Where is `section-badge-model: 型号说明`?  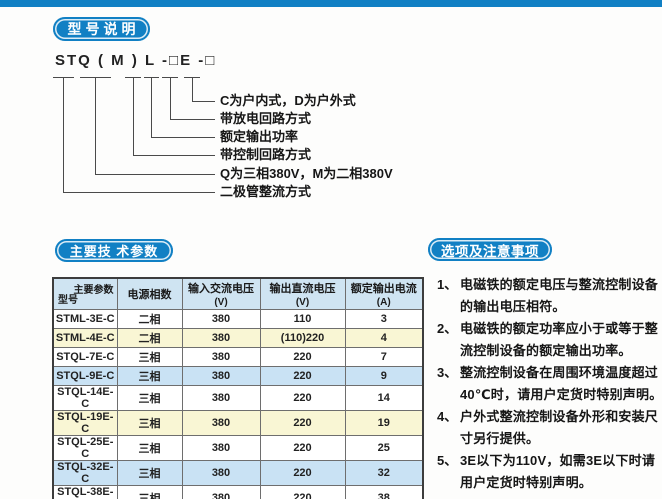 section-badge-model: 型号说明 is located at coordinates (101, 29).